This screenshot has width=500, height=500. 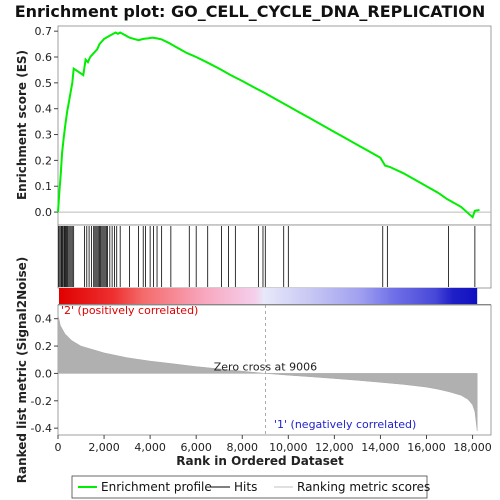 I want to click on metric-tick-label: 0.0, so click(x=44, y=373).